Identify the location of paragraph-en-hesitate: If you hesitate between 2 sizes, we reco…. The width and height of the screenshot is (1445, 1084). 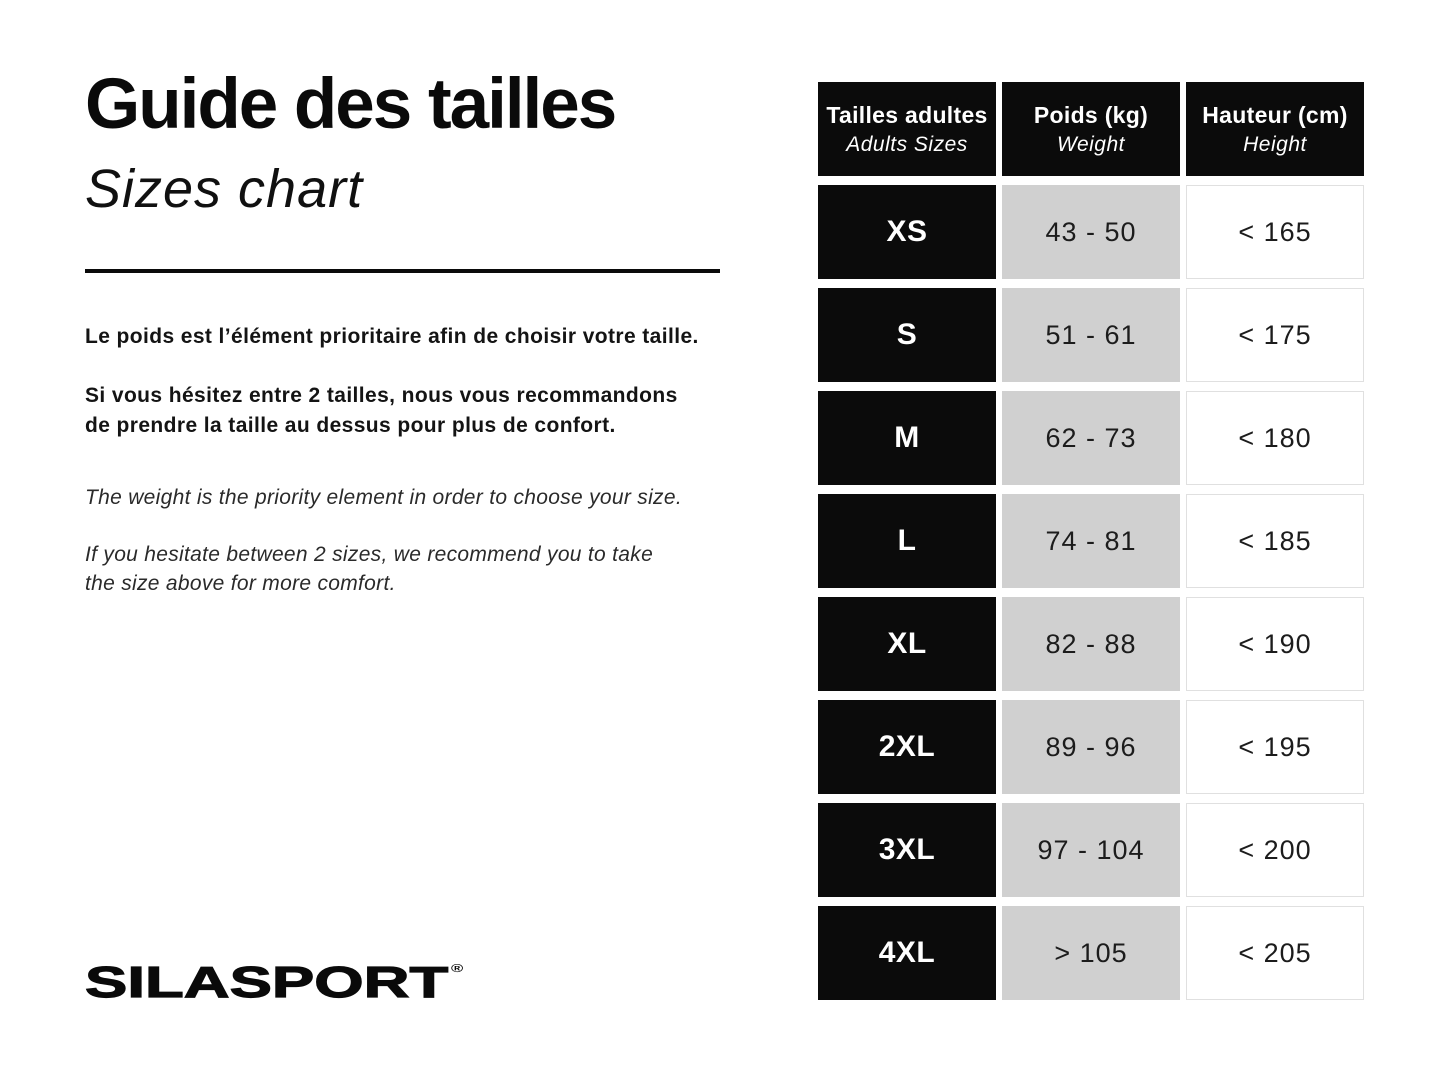
(369, 569).